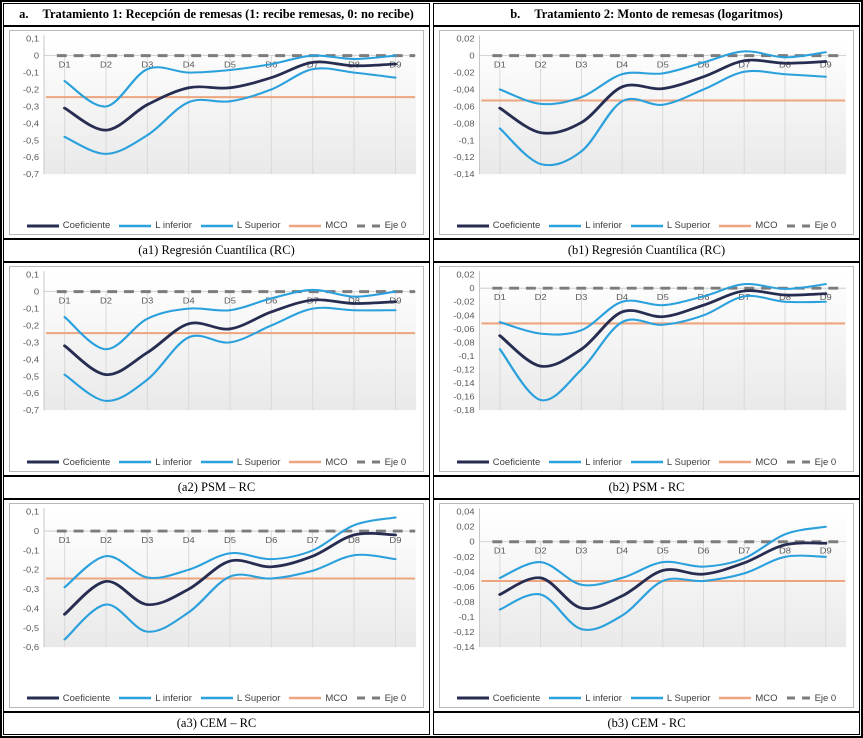  What do you see at coordinates (32, 275) in the screenshot?
I see `y-tick-label: 0,1` at bounding box center [32, 275].